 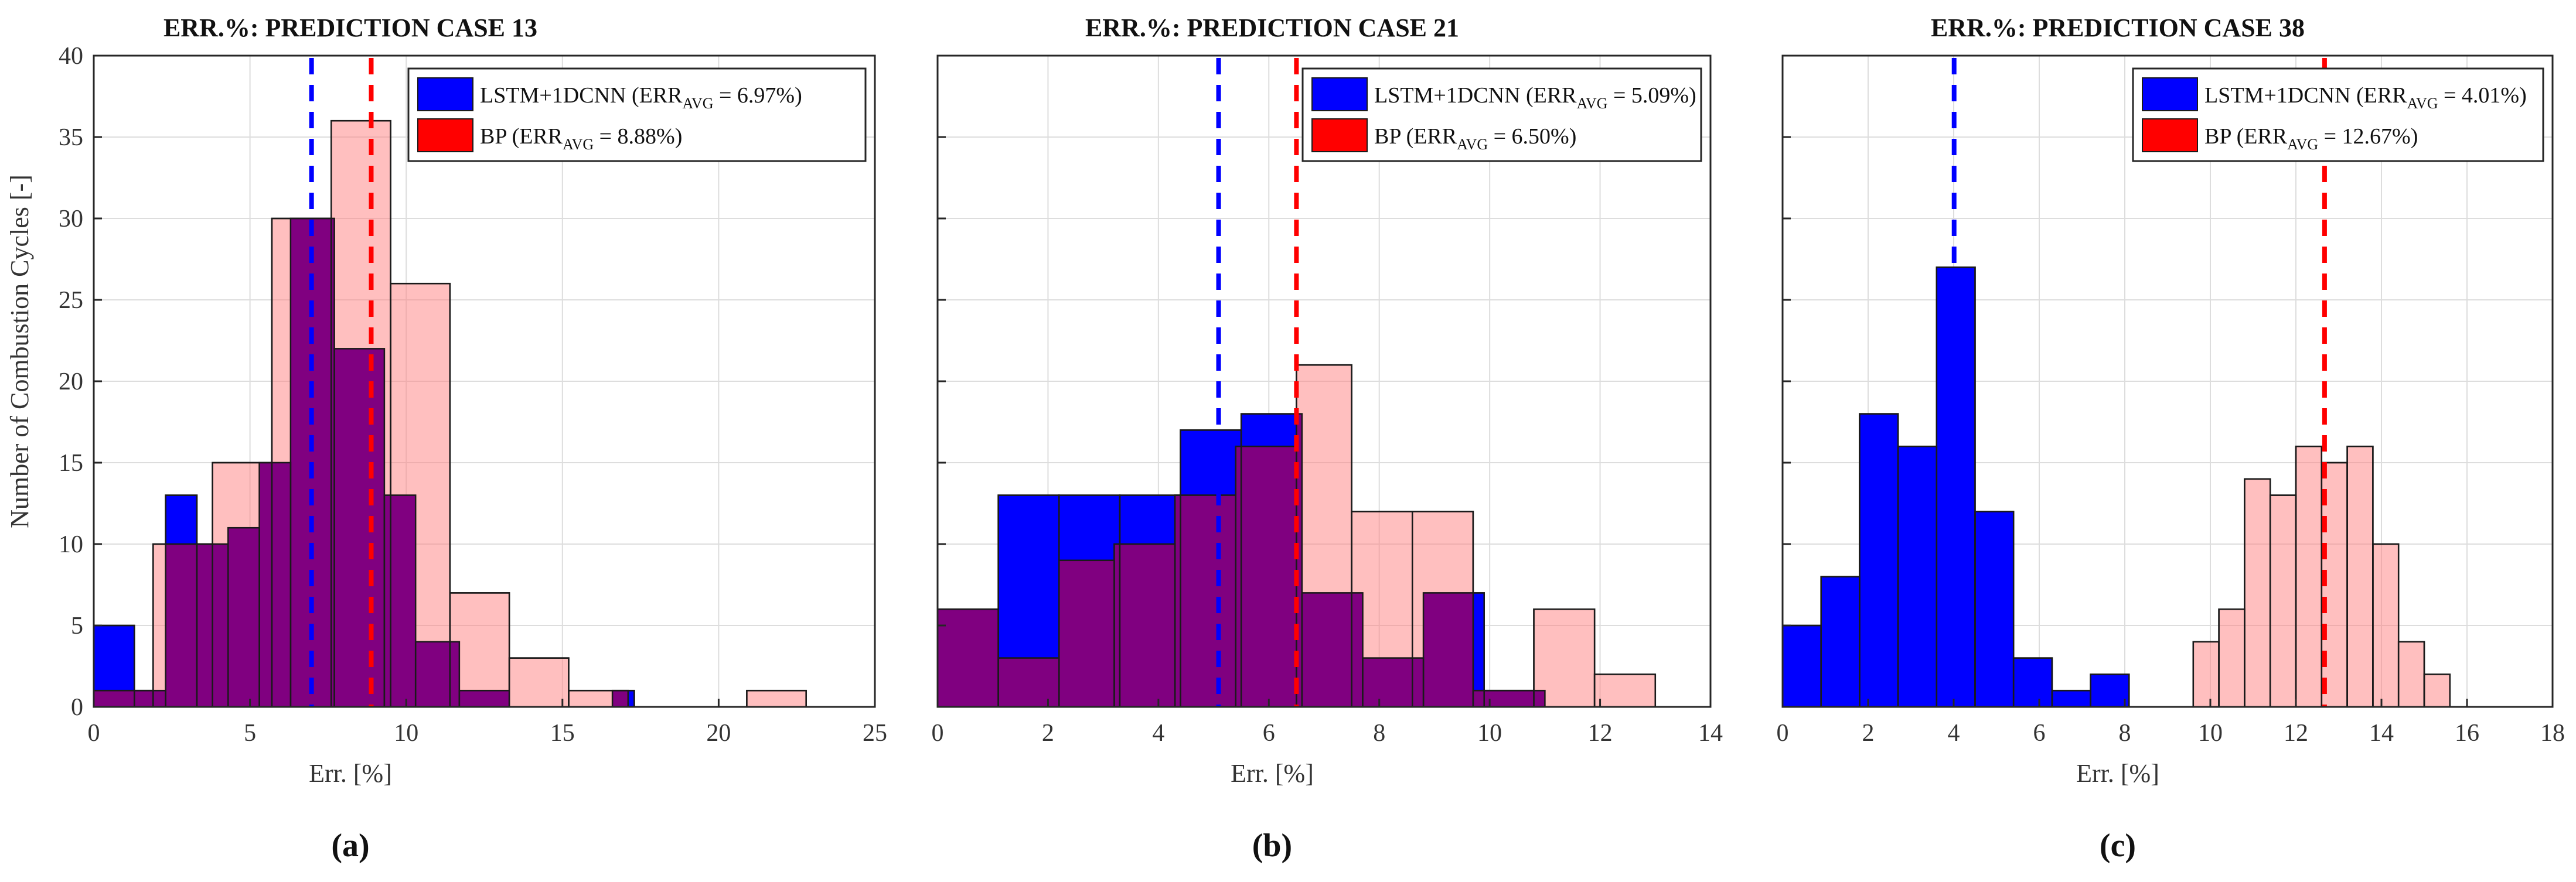 I want to click on x-tick-label: 5, so click(x=250, y=733).